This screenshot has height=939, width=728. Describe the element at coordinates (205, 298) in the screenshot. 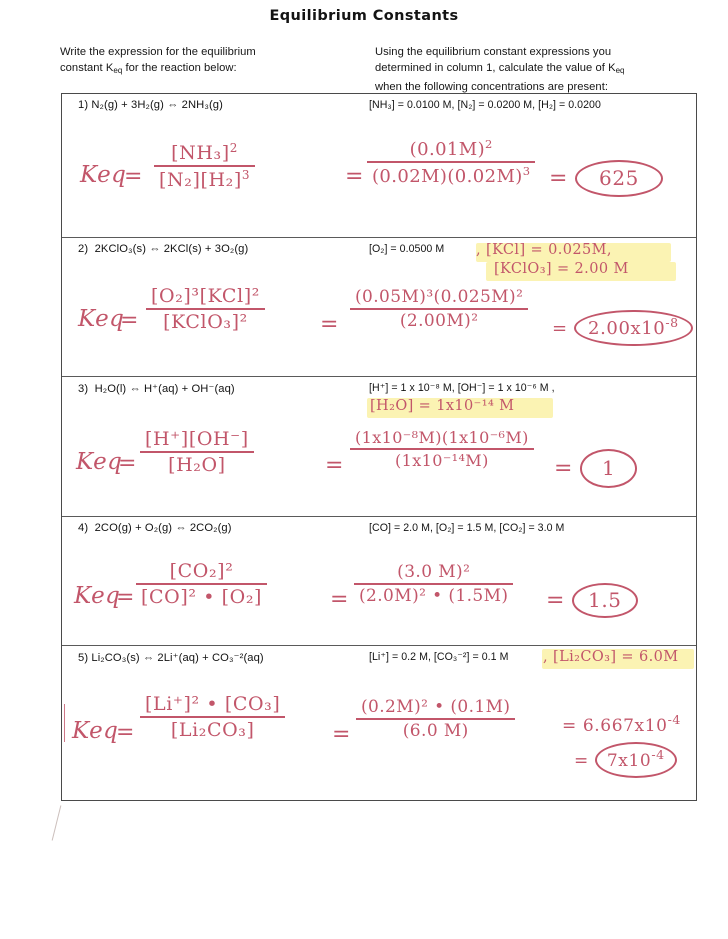

I see `expression-numerator-2: [O₂]³[KCl]²` at that location.